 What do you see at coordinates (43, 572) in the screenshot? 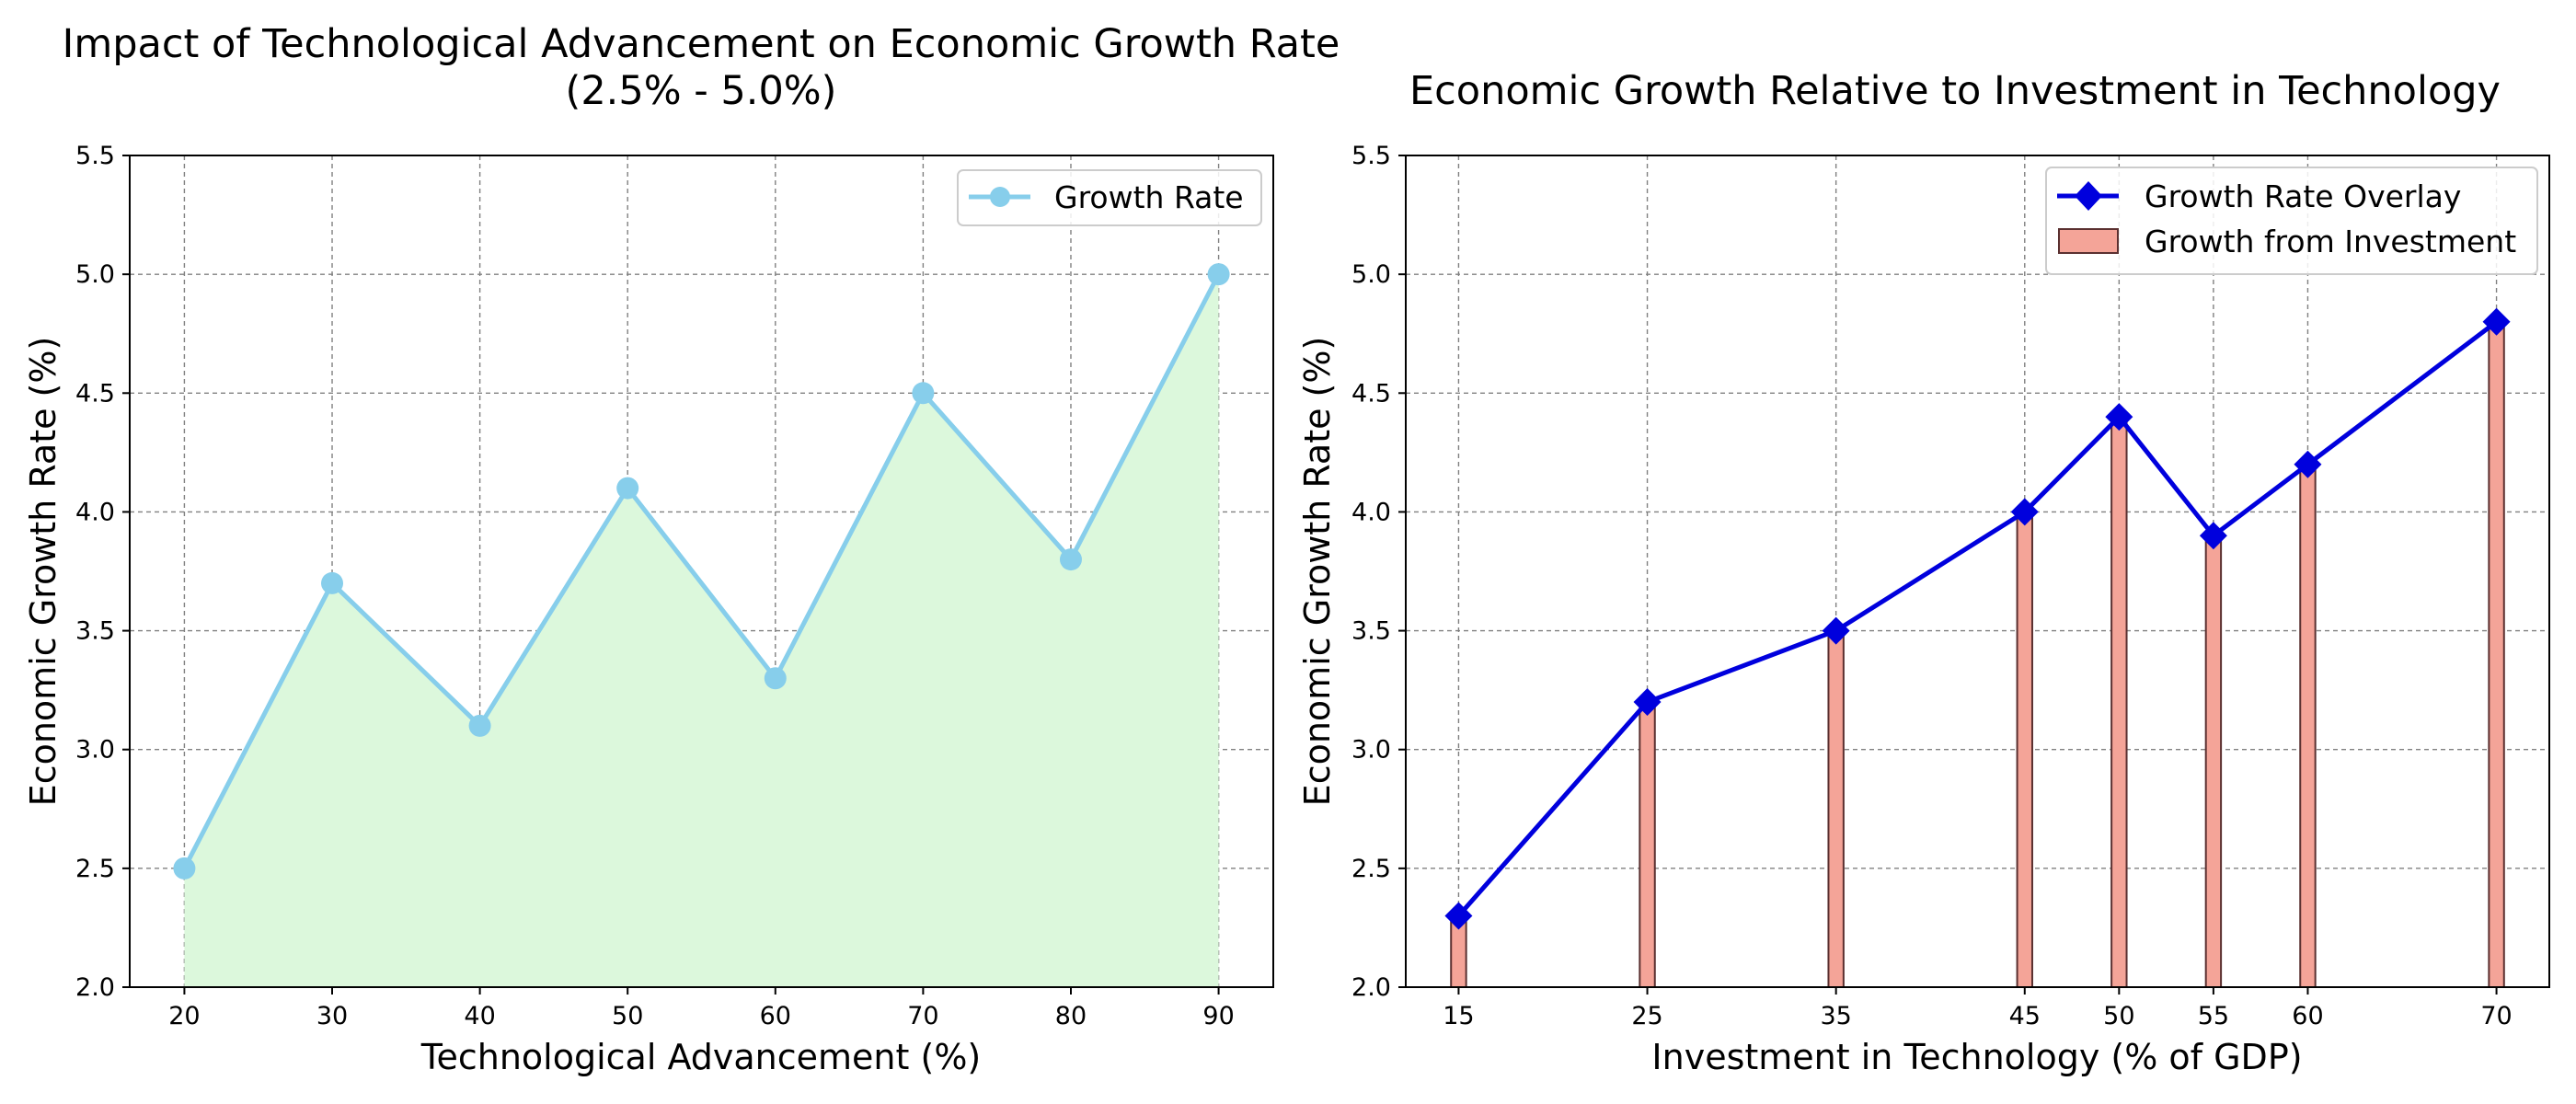
I see `chart-left-y-axis-label: Economic Growth Rate (%)` at bounding box center [43, 572].